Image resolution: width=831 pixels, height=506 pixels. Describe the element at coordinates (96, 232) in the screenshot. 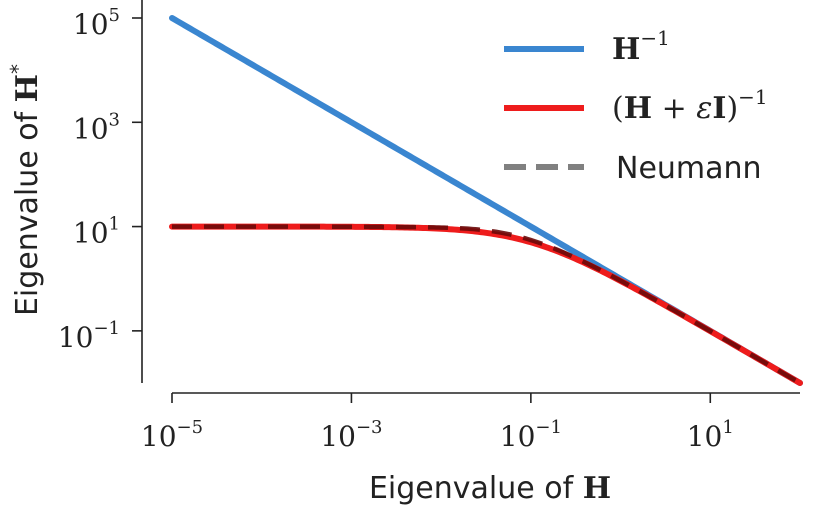

I see `y-tick-label: 10¹` at that location.